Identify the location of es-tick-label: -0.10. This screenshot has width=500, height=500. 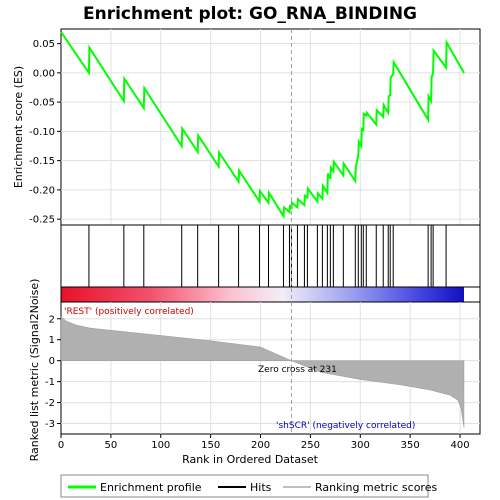
(42, 132).